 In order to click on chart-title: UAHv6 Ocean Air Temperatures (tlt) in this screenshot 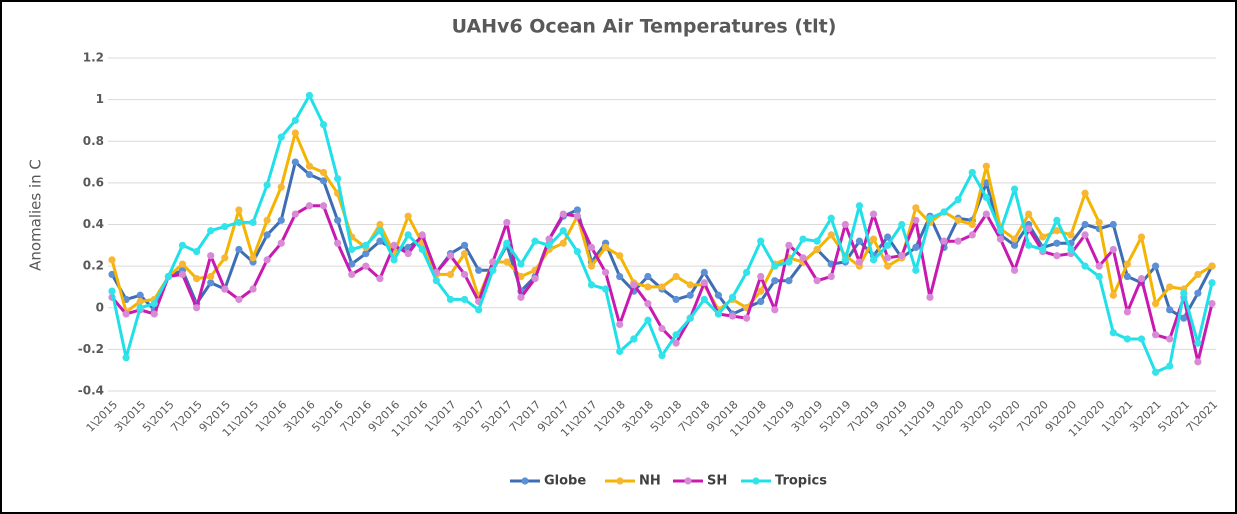, I will do `click(644, 27)`.